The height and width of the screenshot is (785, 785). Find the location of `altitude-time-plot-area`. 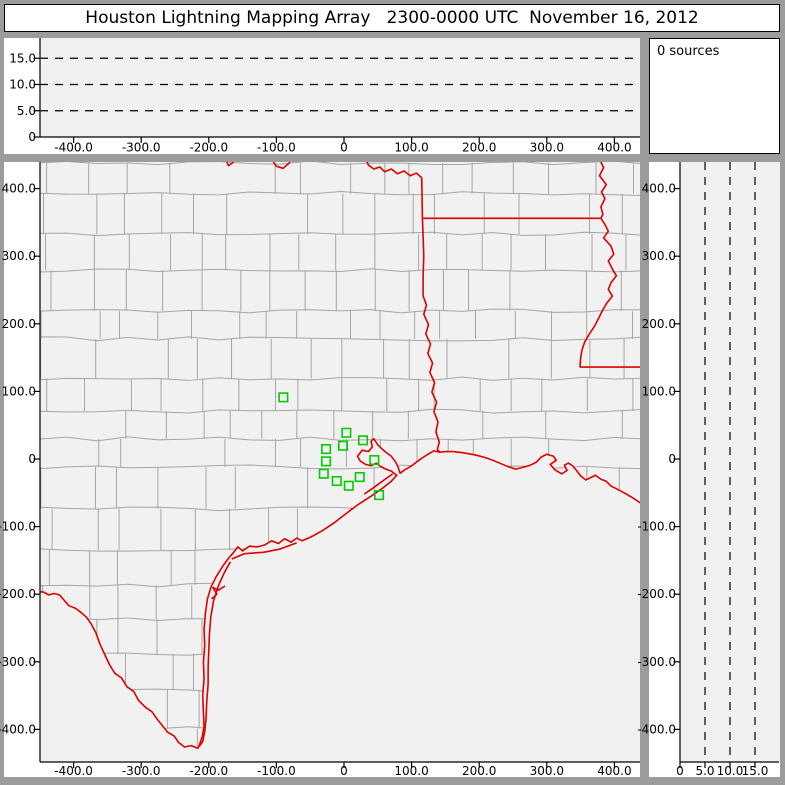

altitude-time-plot-area is located at coordinates (340, 87).